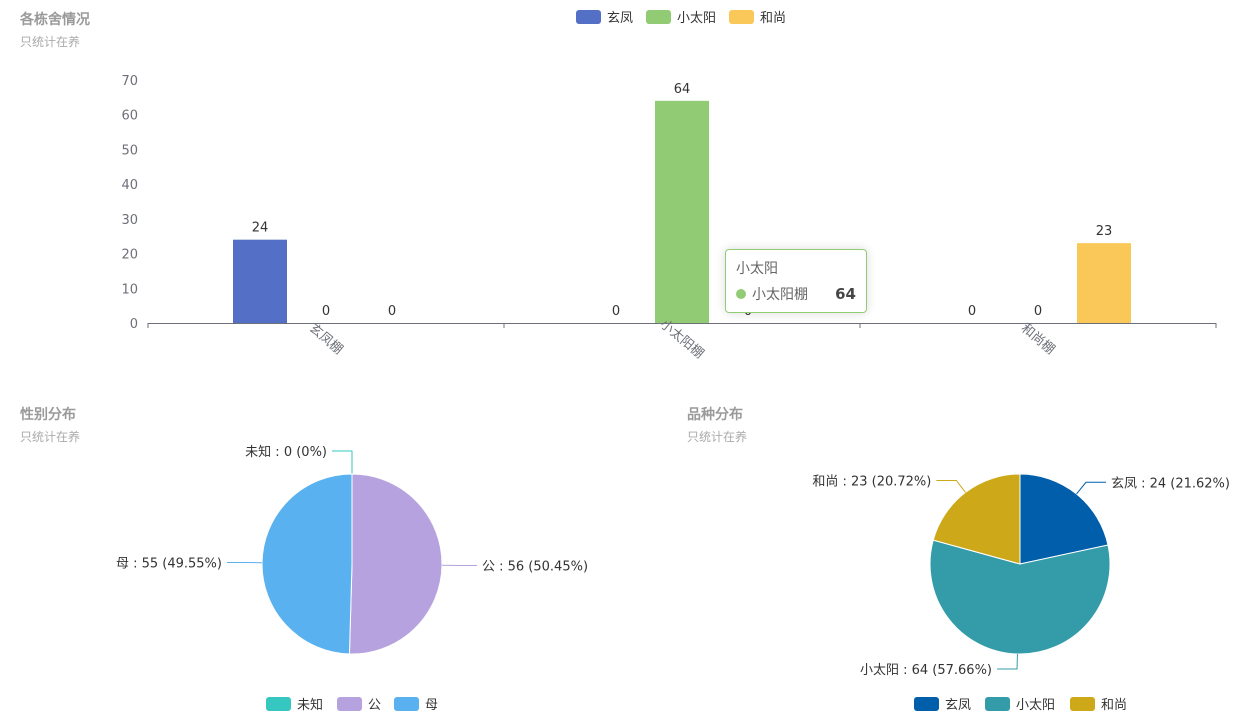 The image size is (1242, 725). Describe the element at coordinates (431, 705) in the screenshot. I see `legend-label: 母` at that location.